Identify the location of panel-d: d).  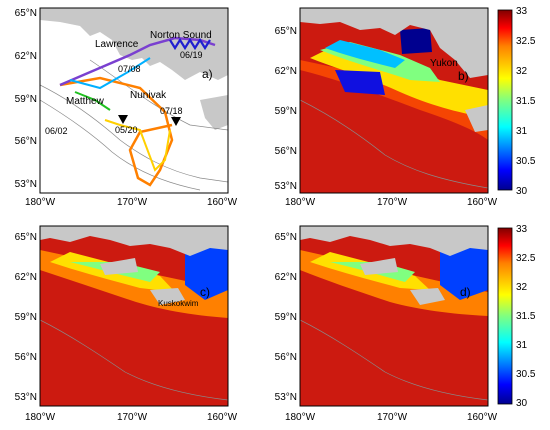
(394, 316).